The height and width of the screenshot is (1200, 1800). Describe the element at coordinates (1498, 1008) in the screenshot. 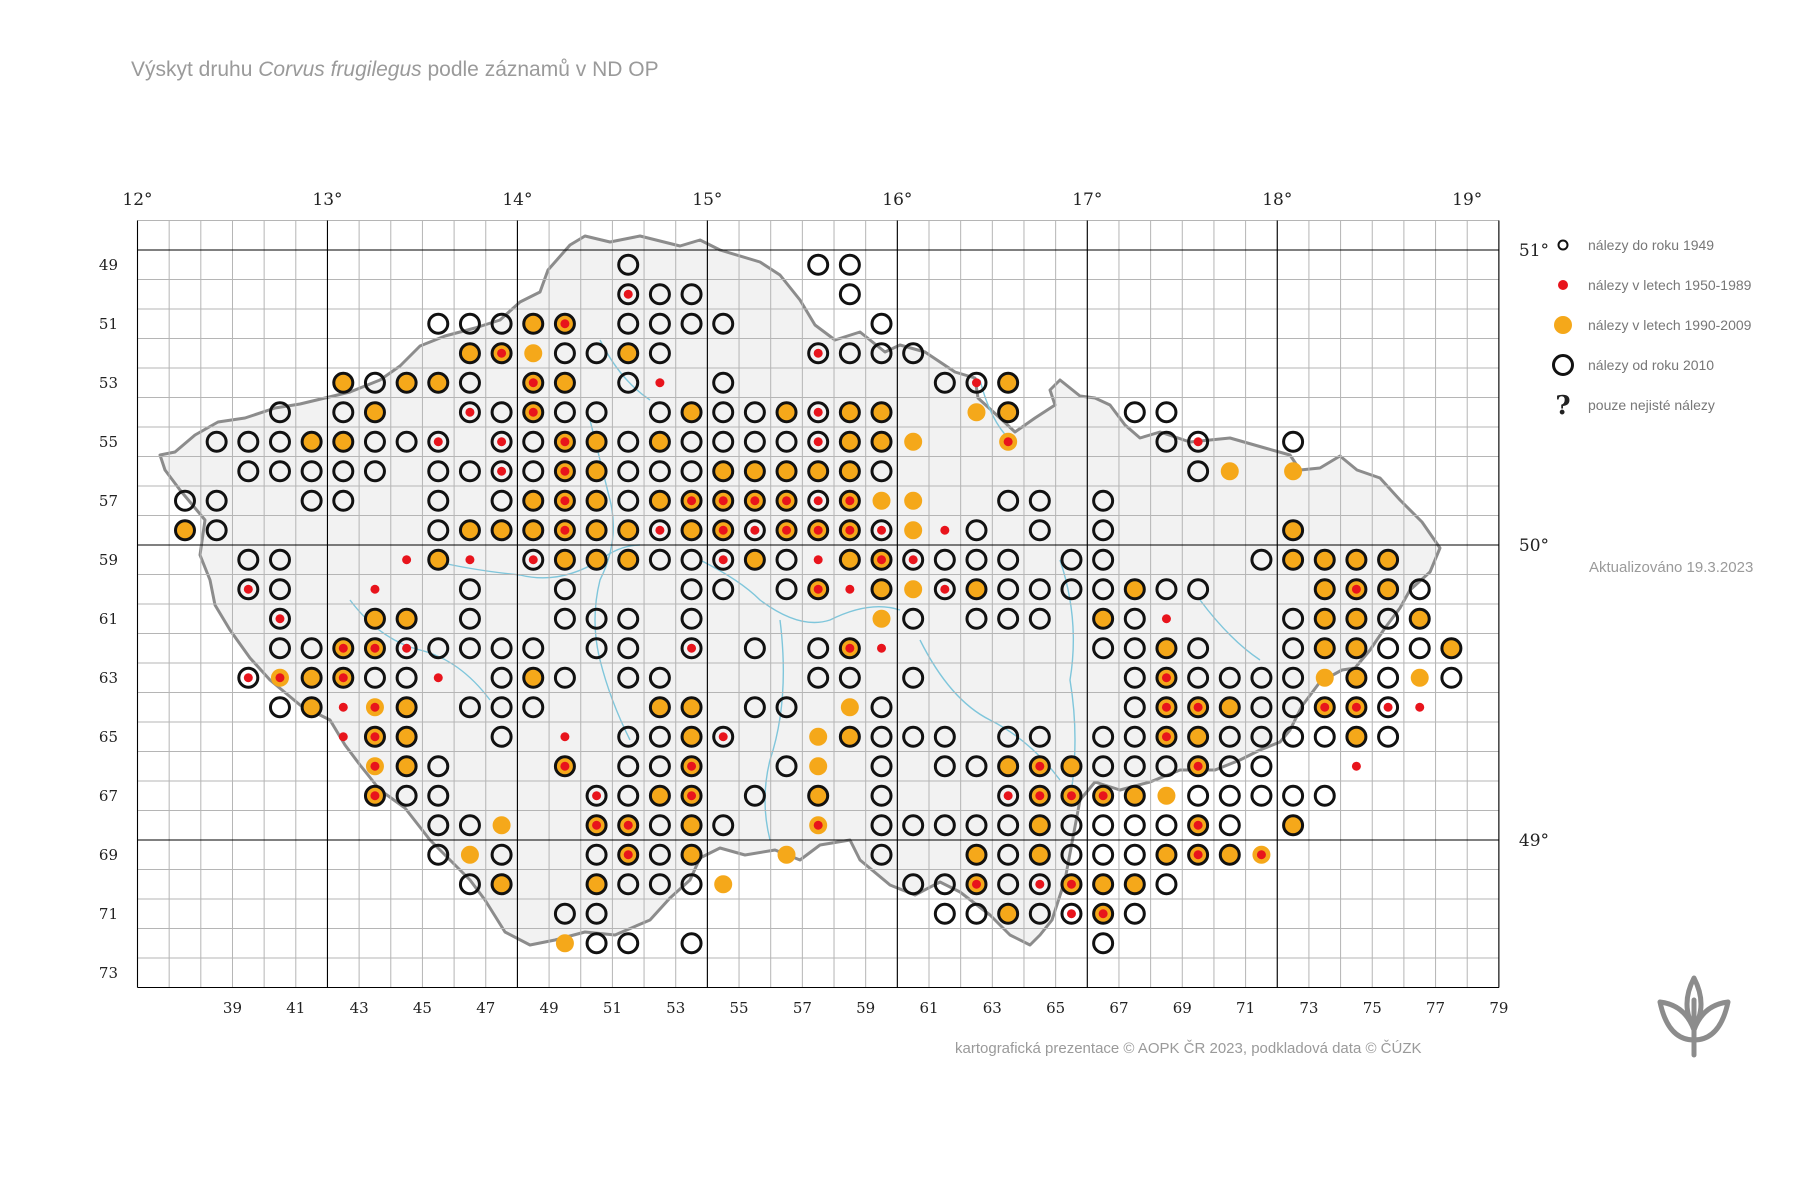

I see `grid-col-label: 79` at that location.